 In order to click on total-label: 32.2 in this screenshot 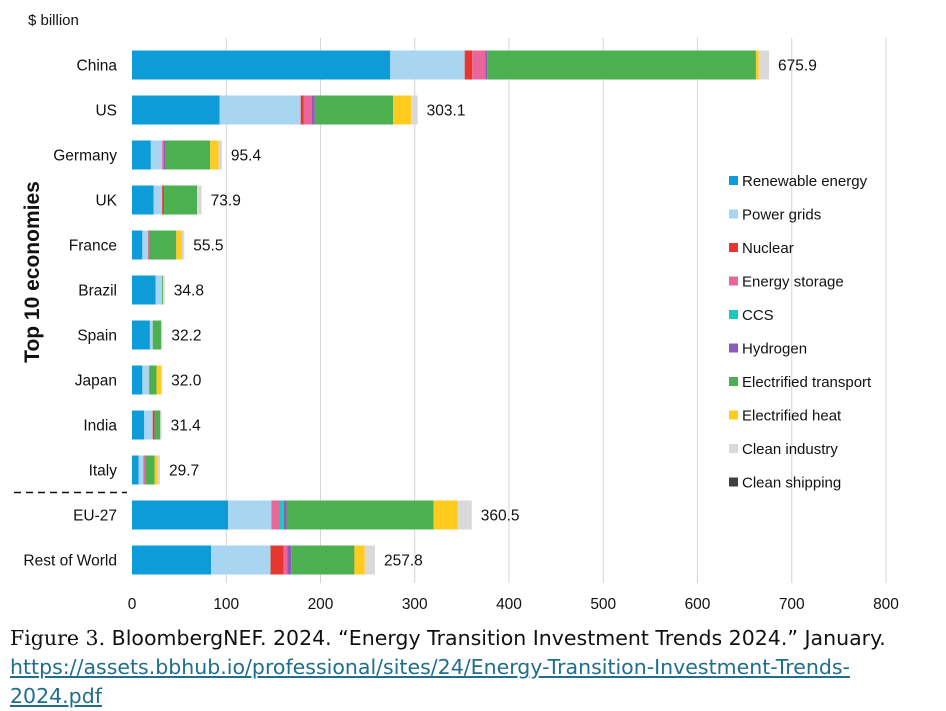, I will do `click(186, 336)`.